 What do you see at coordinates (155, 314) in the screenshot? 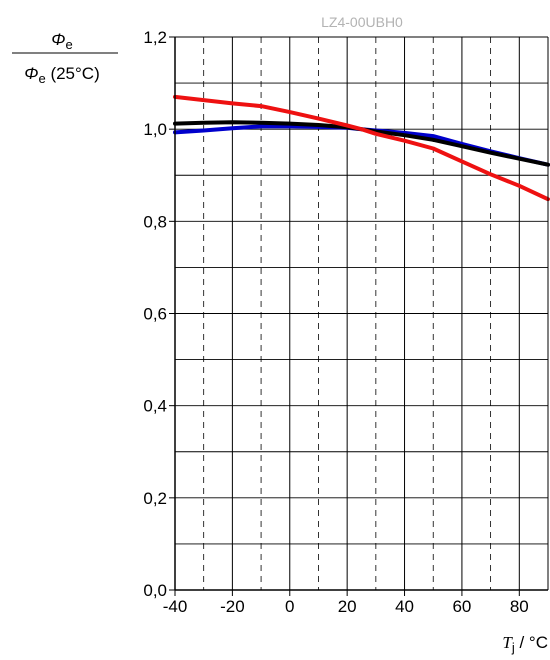
I see `y-tick-label: 0,6` at bounding box center [155, 314].